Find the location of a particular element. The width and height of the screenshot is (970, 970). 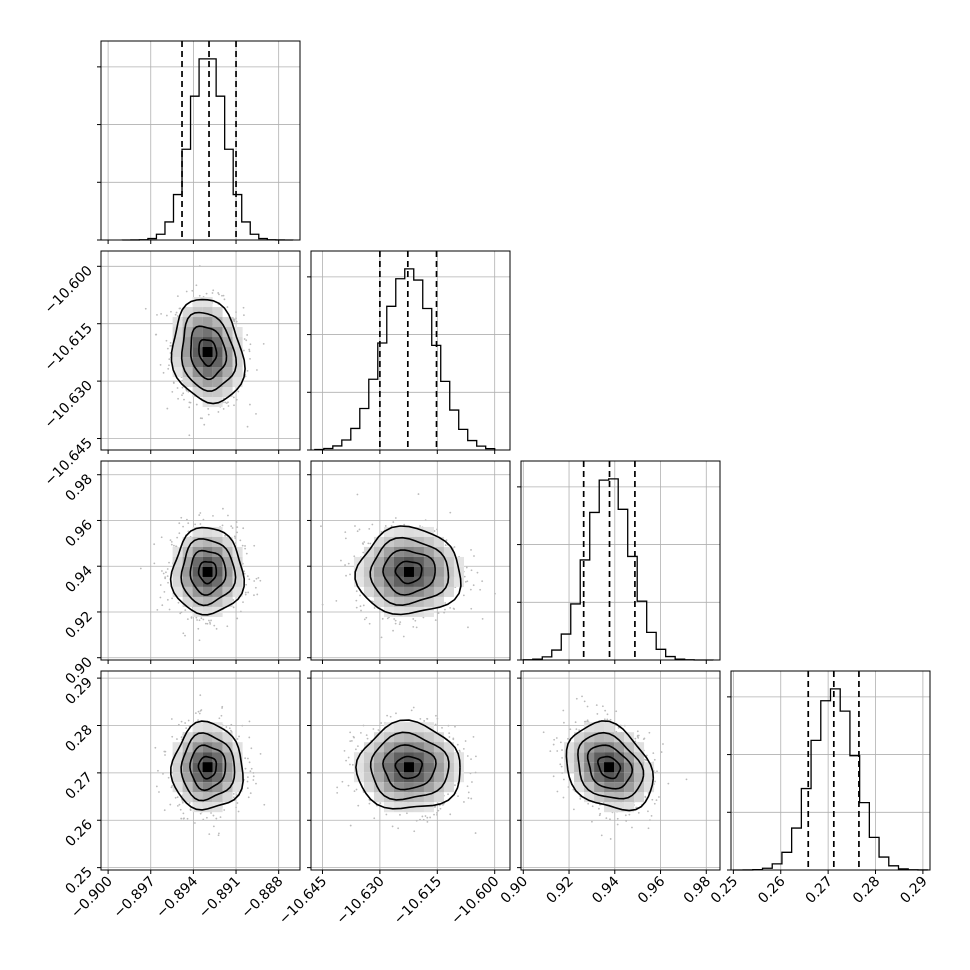

peak-cell is located at coordinates (408, 571).